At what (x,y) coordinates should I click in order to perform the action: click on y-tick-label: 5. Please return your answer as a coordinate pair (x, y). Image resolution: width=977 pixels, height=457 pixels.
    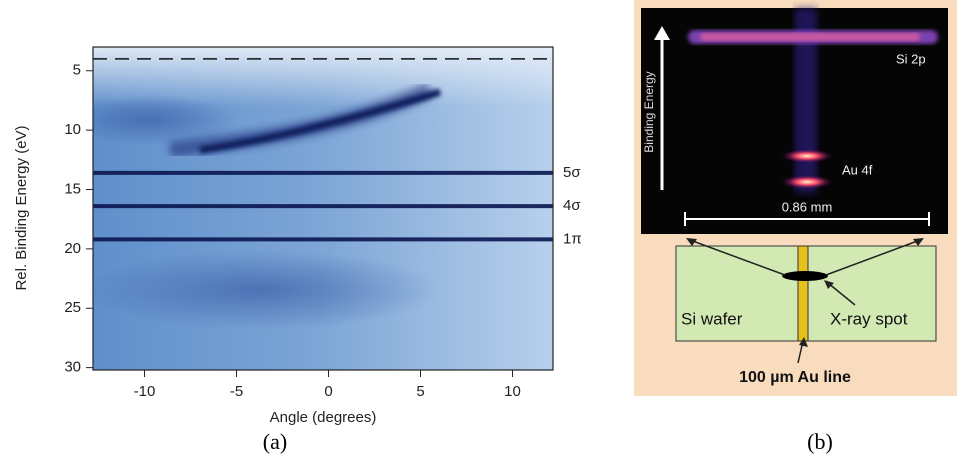
    Looking at the image, I should click on (77, 70).